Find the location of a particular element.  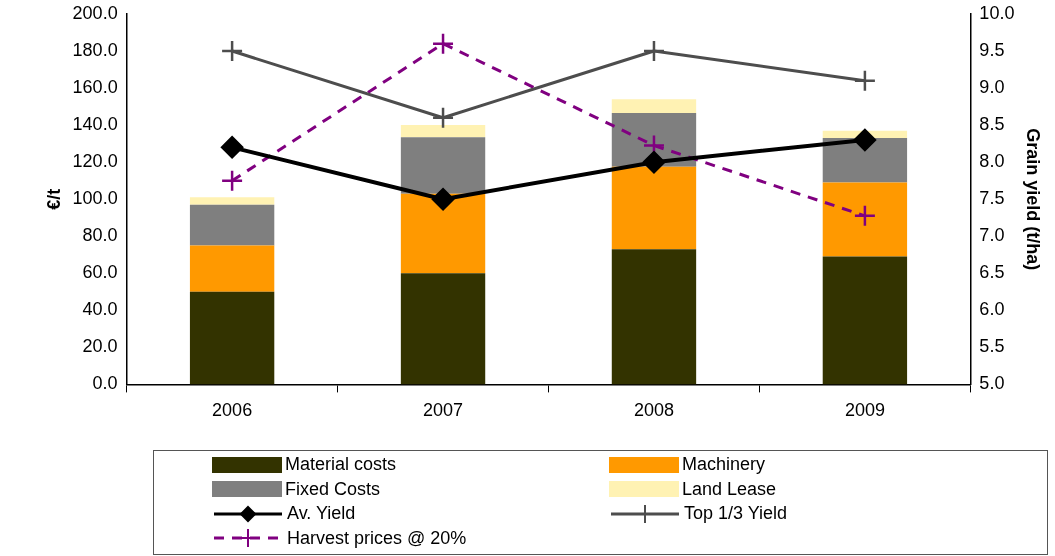

y2-axis-title: Grain yield (t/ha) is located at coordinates (1033, 199).